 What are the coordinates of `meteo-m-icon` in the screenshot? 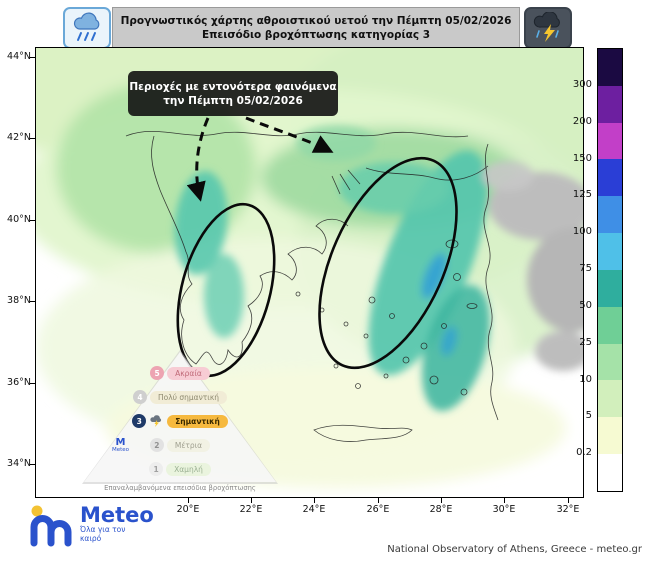 It's located at (51, 526).